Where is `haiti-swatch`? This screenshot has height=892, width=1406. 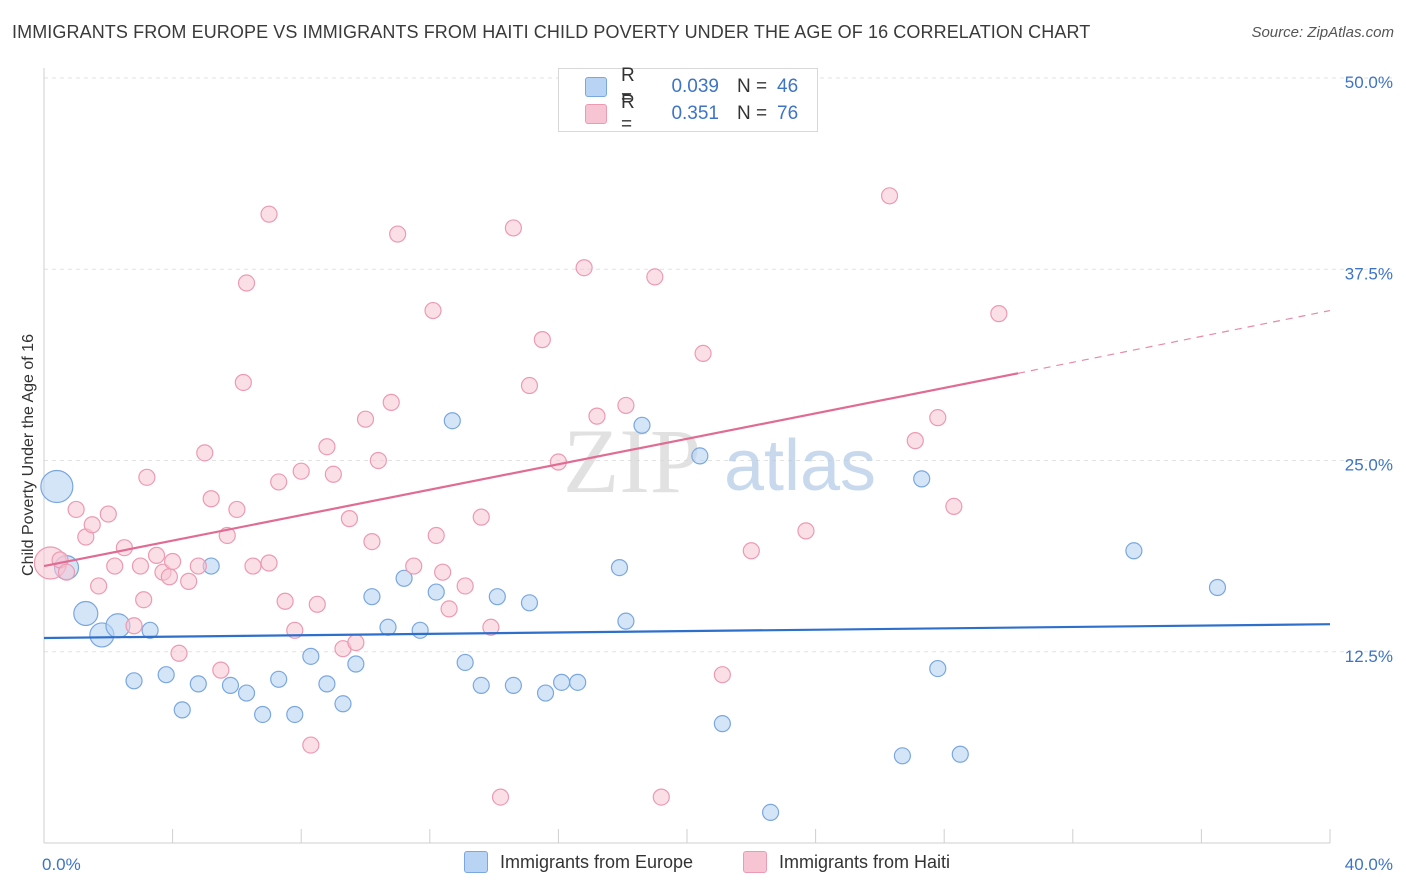
haiti-swatch is located at coordinates (755, 862).